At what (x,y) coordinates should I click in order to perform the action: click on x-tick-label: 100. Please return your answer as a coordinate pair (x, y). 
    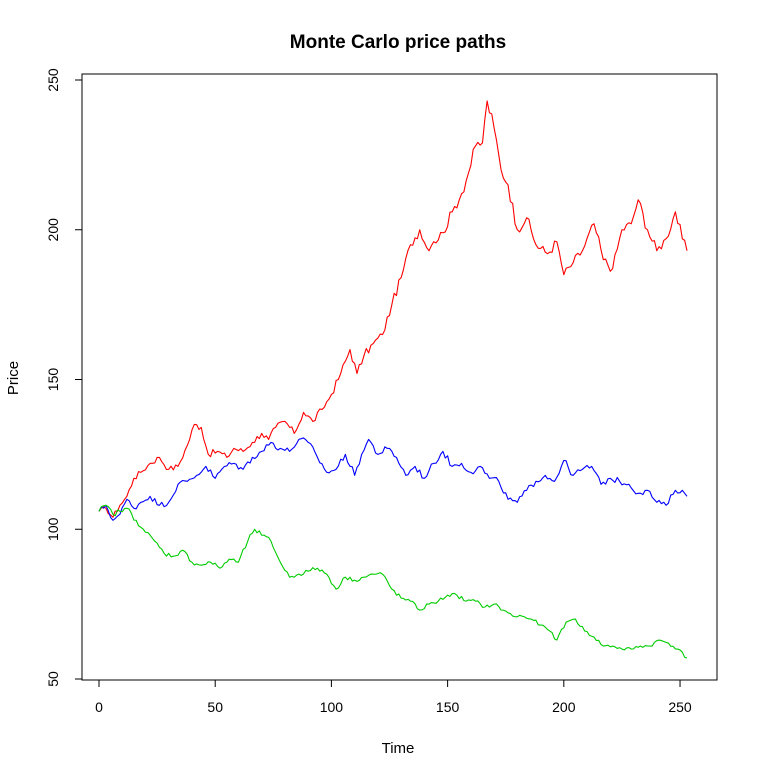
    Looking at the image, I should click on (332, 707).